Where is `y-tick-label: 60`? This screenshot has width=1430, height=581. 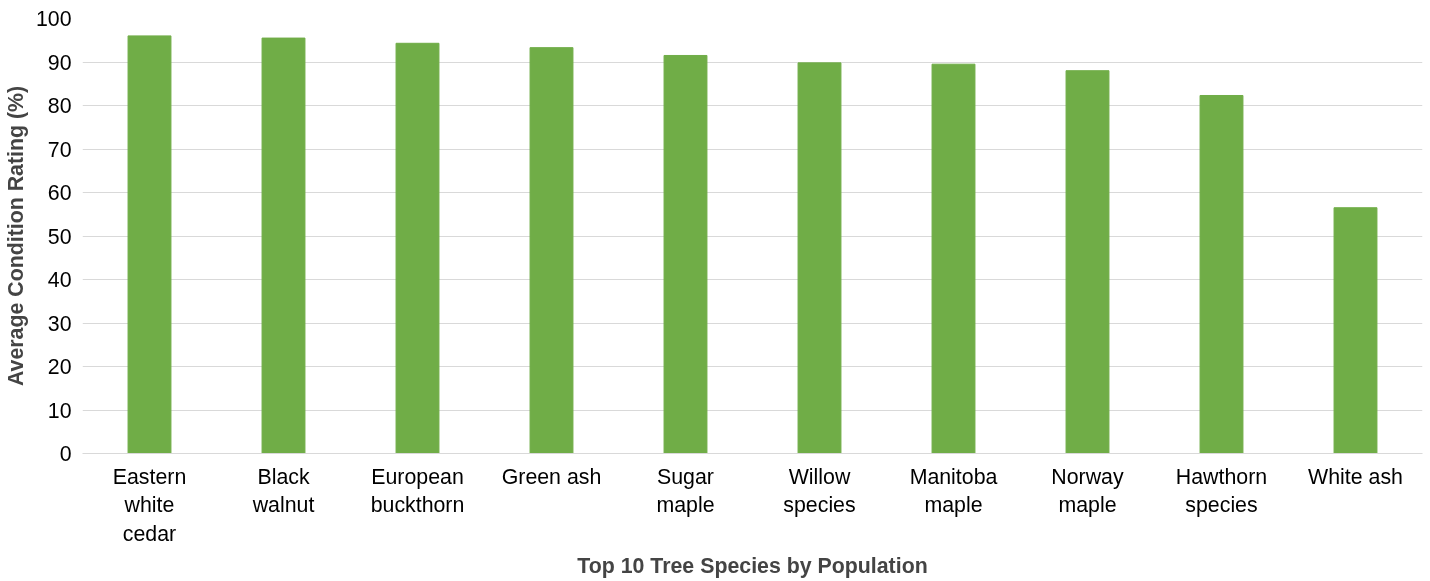
y-tick-label: 60 is located at coordinates (59, 193).